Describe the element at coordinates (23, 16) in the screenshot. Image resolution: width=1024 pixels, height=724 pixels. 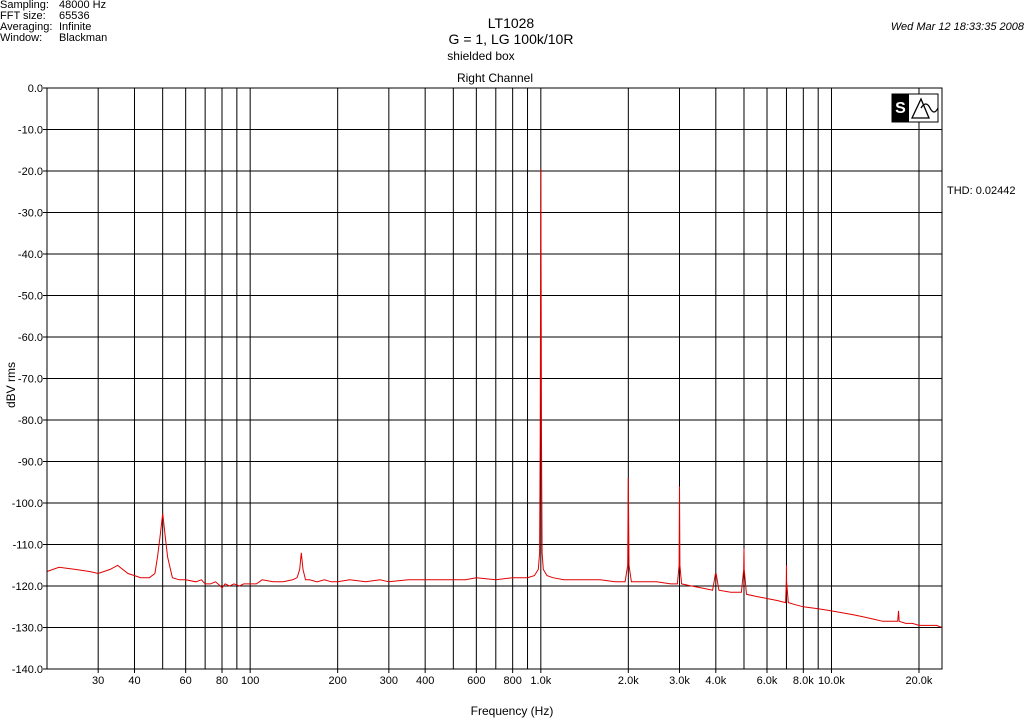
I see `info-key: FFT size:` at that location.